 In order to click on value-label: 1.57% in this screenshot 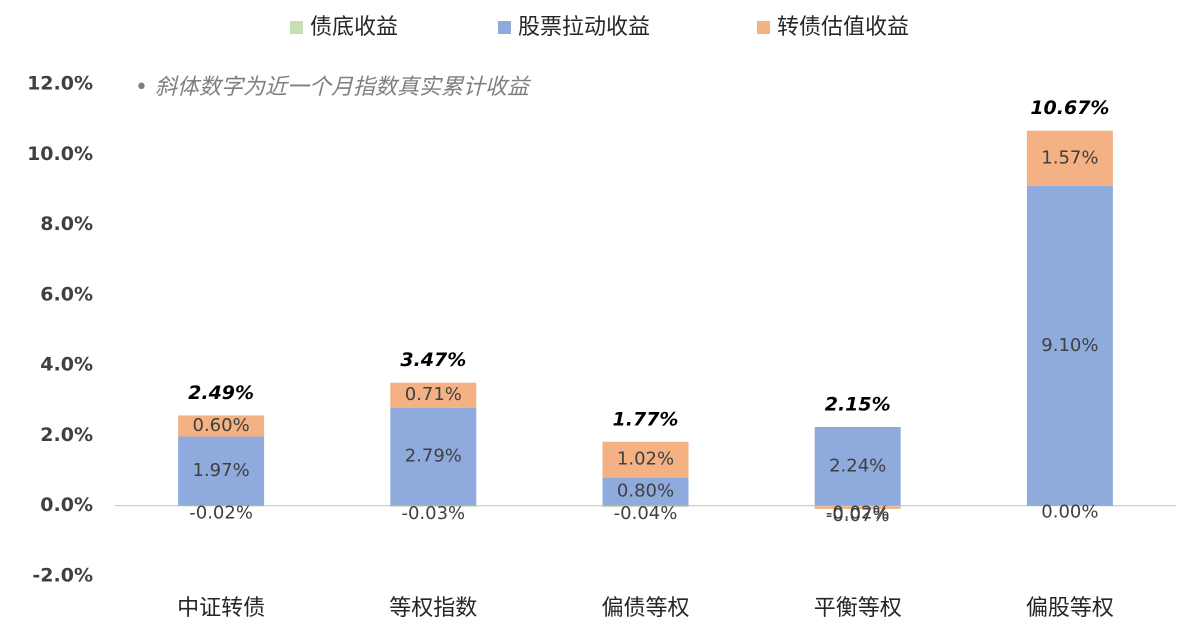, I will do `click(1069, 157)`.